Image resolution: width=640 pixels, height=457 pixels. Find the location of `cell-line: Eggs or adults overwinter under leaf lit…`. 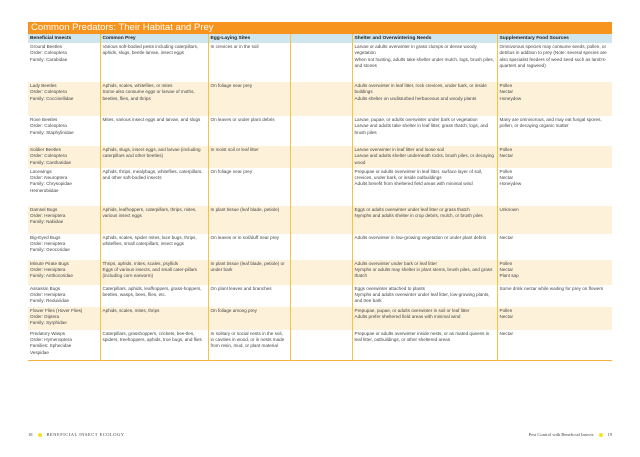

cell-line: Eggs or adults overwinter under leaf lit… is located at coordinates (412, 209).